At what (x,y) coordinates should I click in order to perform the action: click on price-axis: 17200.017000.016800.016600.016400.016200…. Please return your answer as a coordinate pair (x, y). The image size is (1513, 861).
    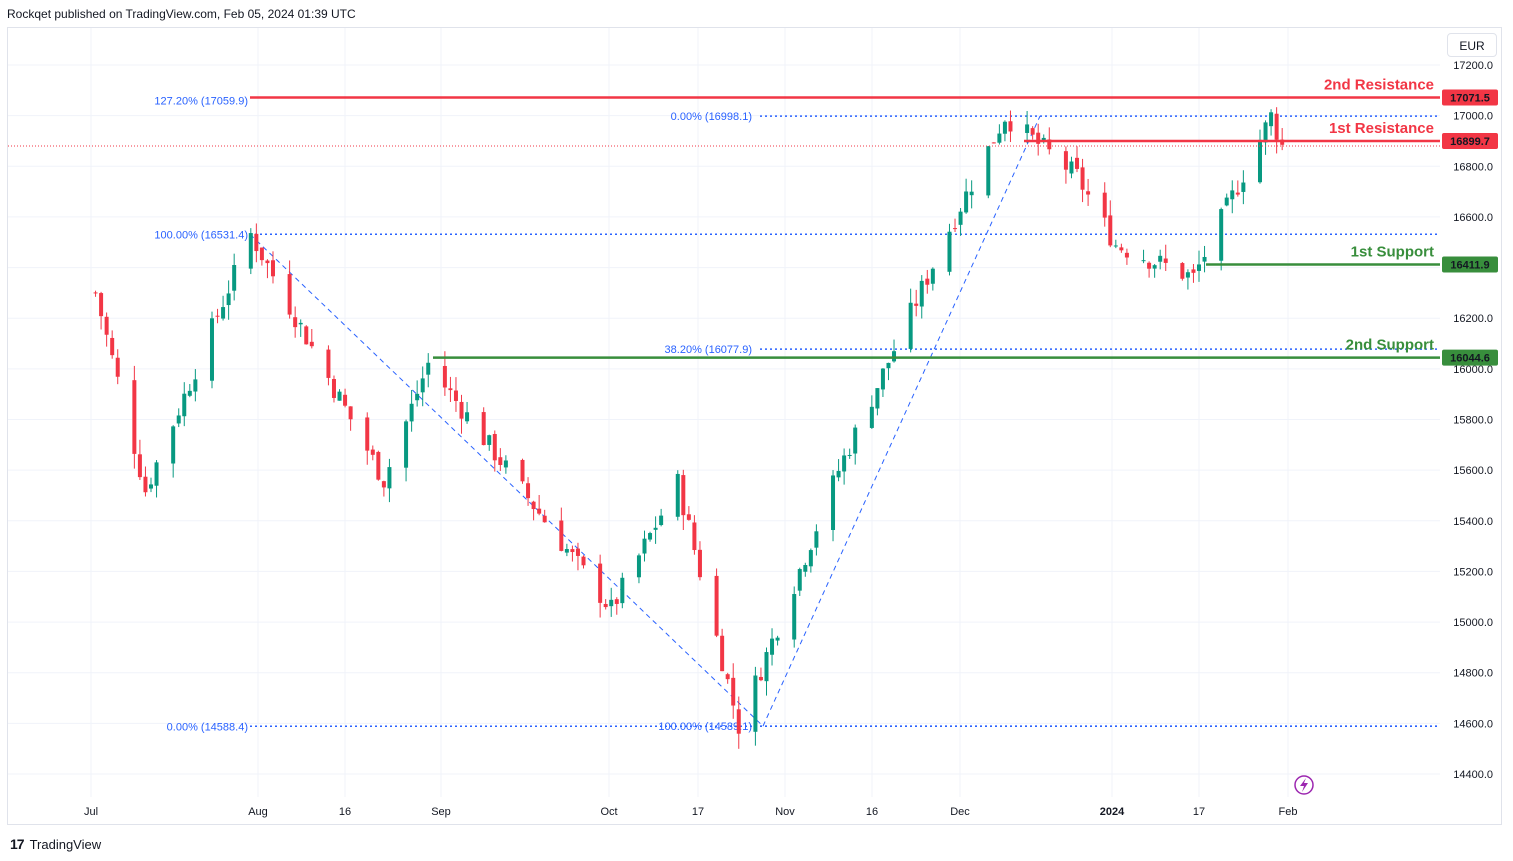
    Looking at the image, I should click on (1473, 420).